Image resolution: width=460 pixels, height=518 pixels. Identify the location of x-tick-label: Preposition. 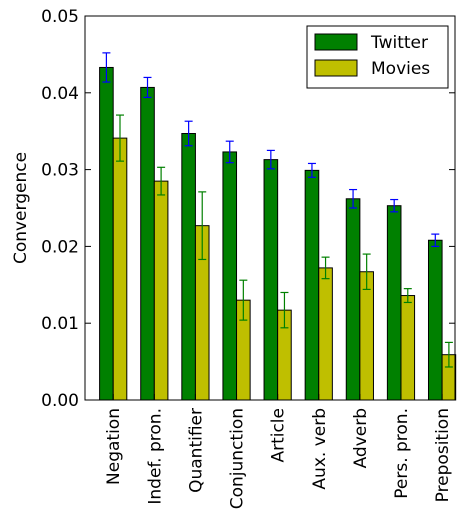
(443, 455).